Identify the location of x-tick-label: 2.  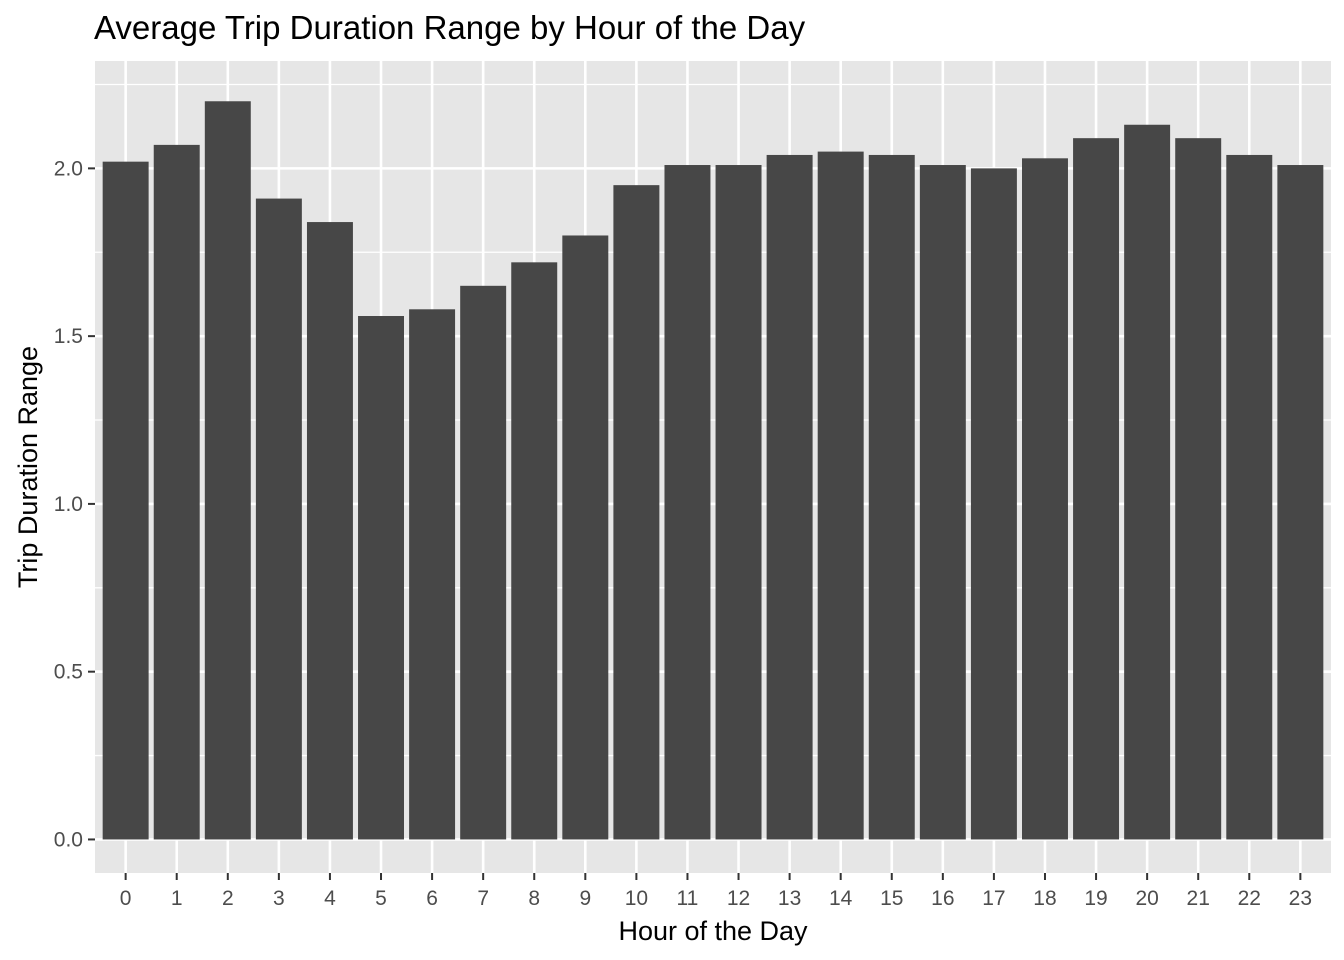
(228, 898).